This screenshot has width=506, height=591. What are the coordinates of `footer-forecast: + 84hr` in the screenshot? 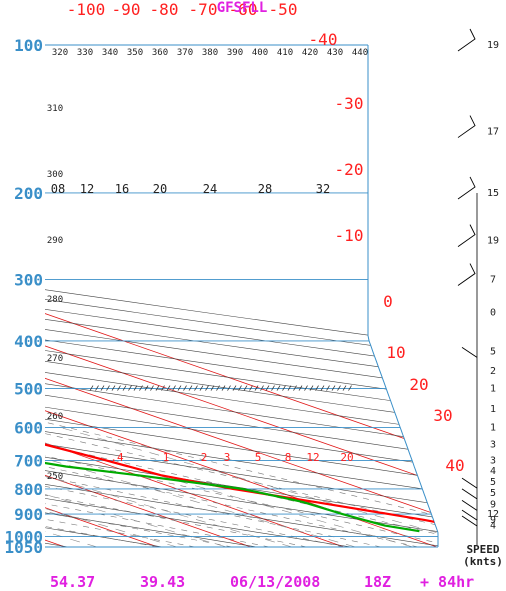 It's located at (447, 582).